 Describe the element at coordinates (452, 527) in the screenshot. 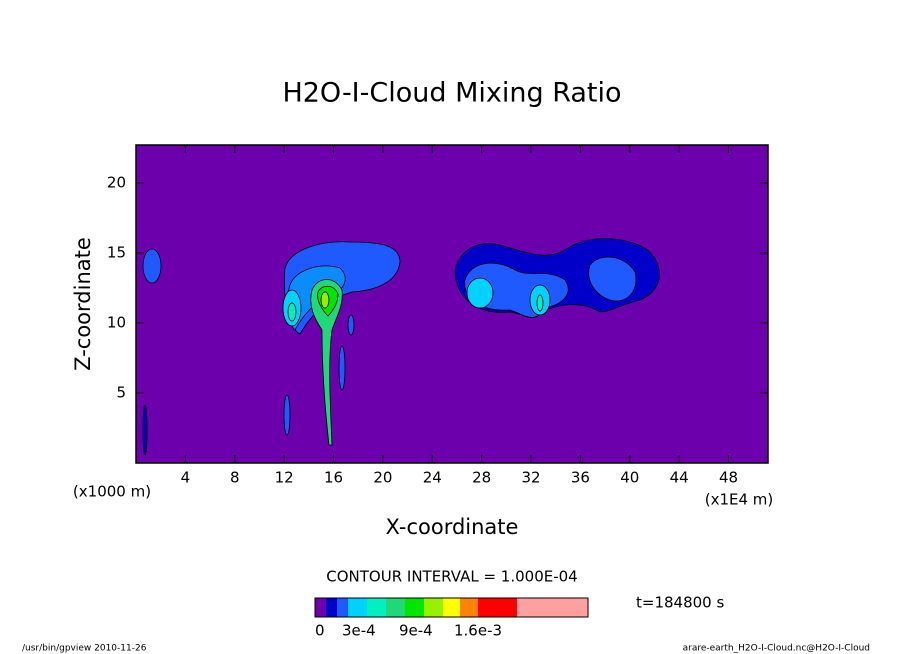

I see `x-axis-title: X-coordinate` at that location.